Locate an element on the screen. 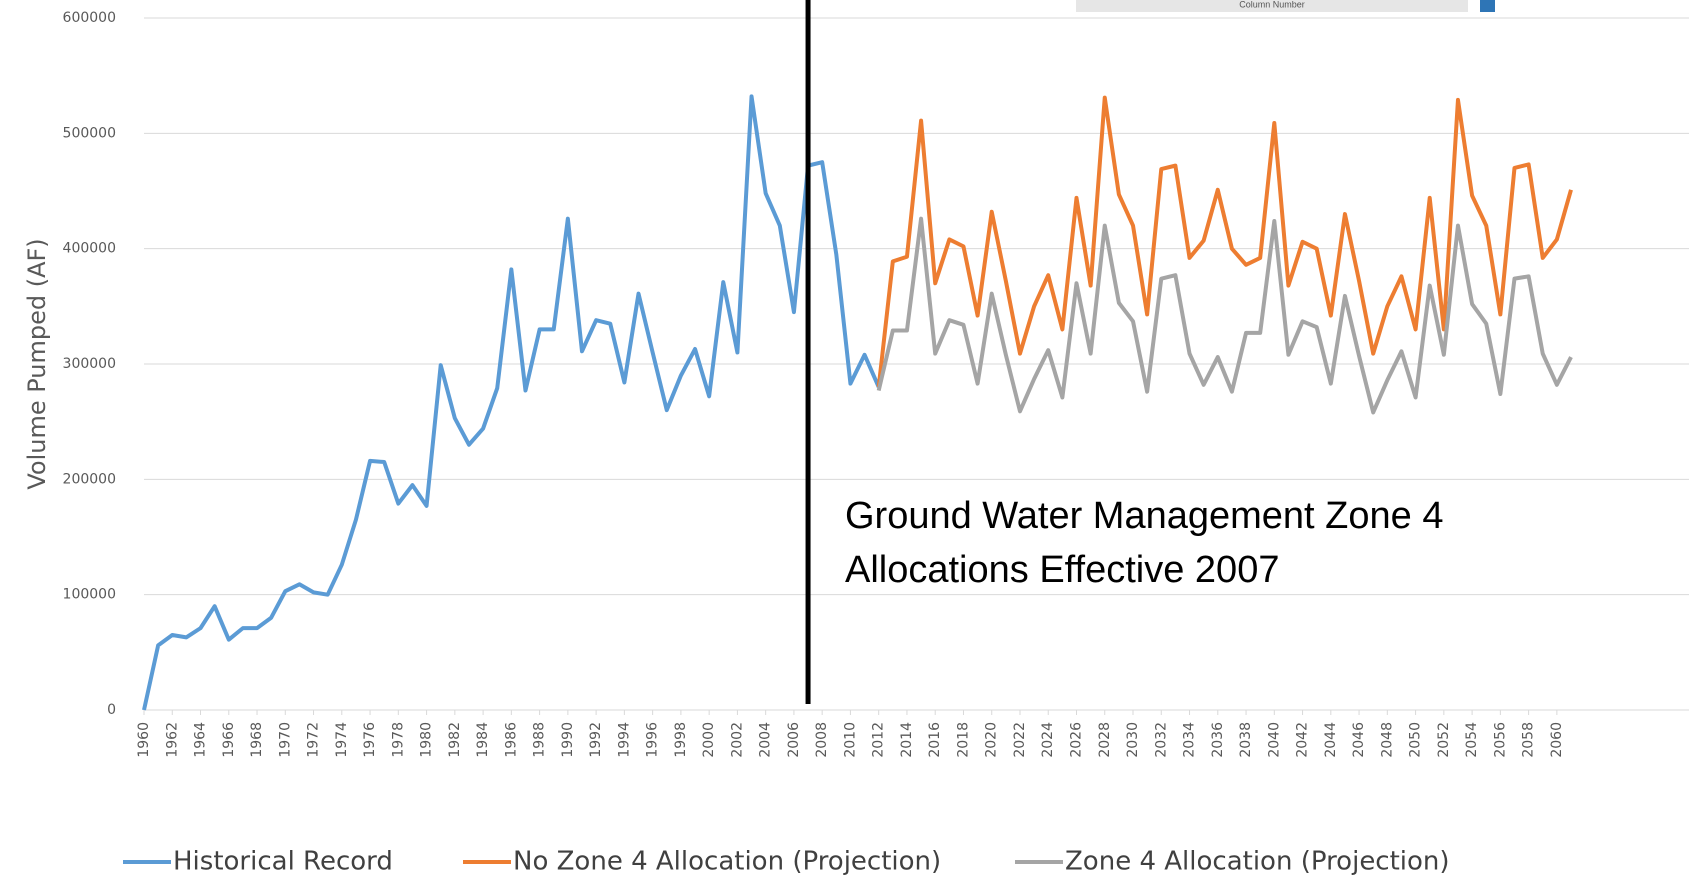  x-tick-label: 1992 is located at coordinates (596, 740).